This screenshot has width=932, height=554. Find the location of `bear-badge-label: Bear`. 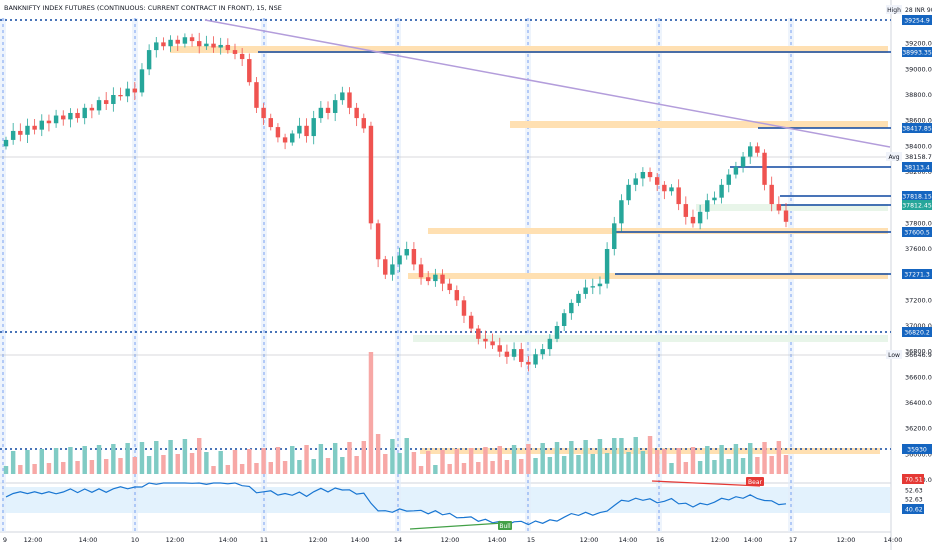

bear-badge-label: Bear is located at coordinates (755, 482).